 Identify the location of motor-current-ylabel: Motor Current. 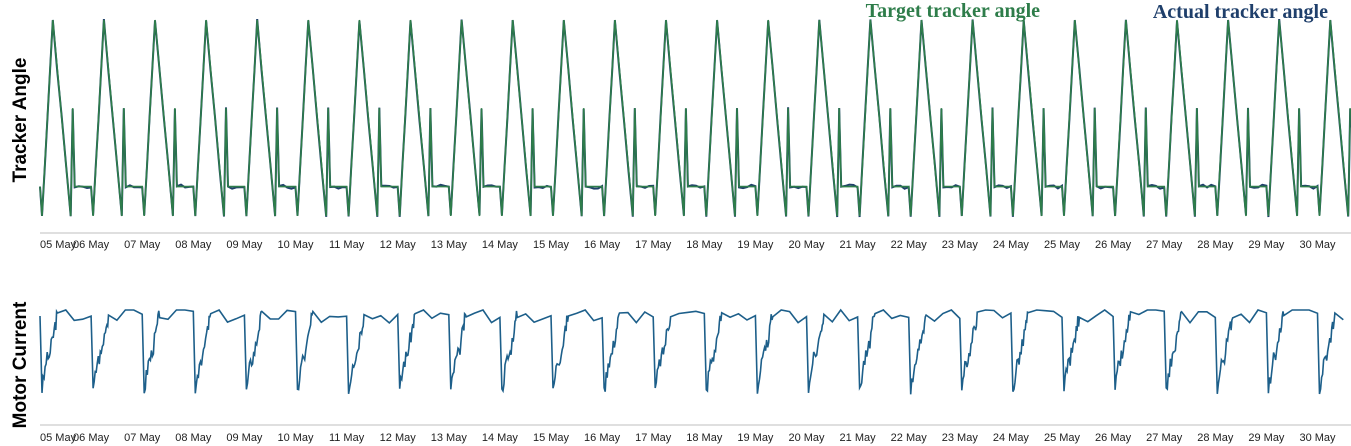
(20, 364).